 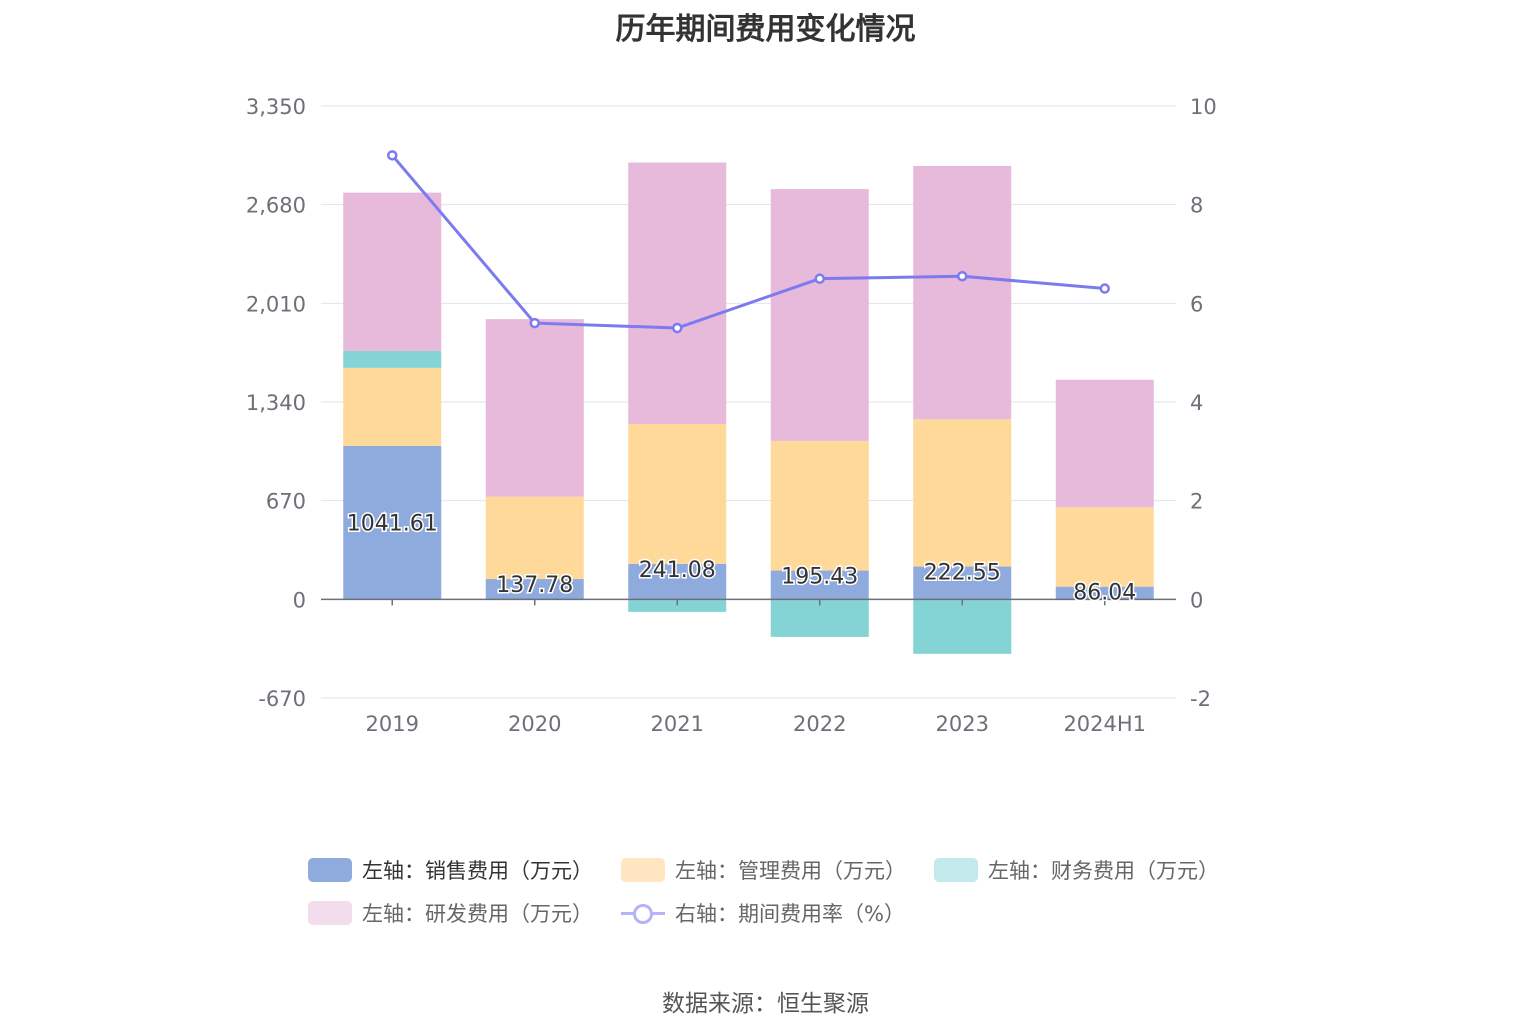 What do you see at coordinates (1200, 699) in the screenshot?
I see `y-right-tick-label: -2` at bounding box center [1200, 699].